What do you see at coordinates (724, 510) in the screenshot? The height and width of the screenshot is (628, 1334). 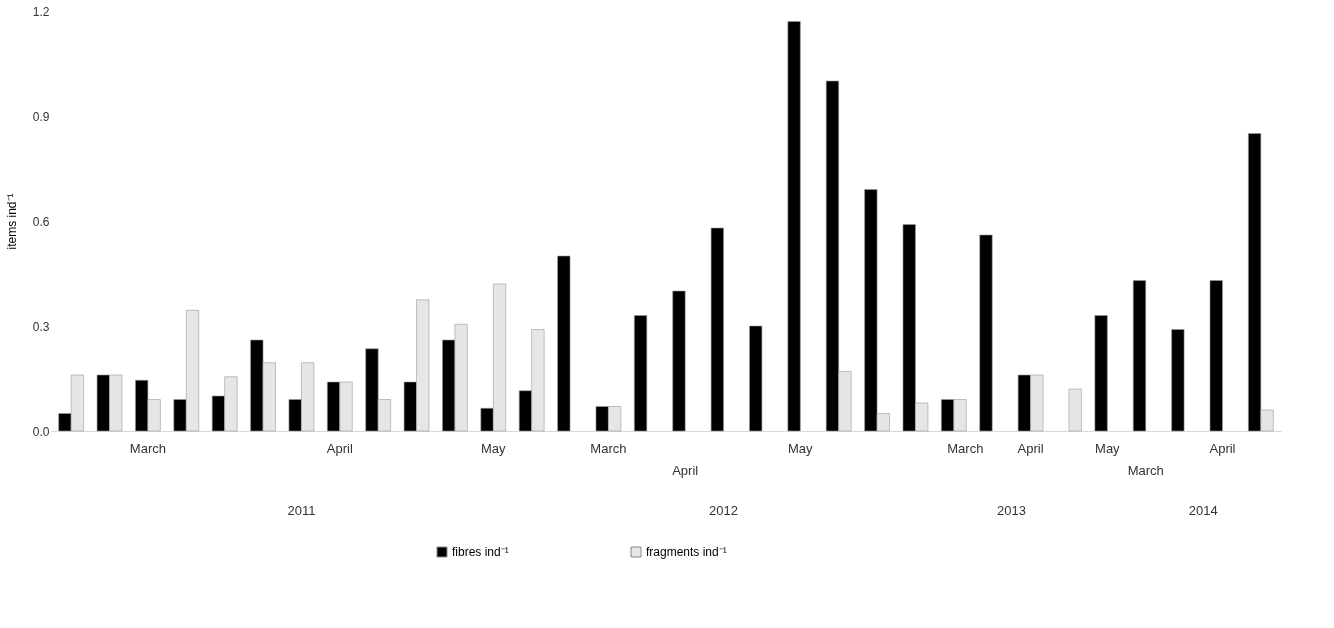 I see `text: 2012` at bounding box center [724, 510].